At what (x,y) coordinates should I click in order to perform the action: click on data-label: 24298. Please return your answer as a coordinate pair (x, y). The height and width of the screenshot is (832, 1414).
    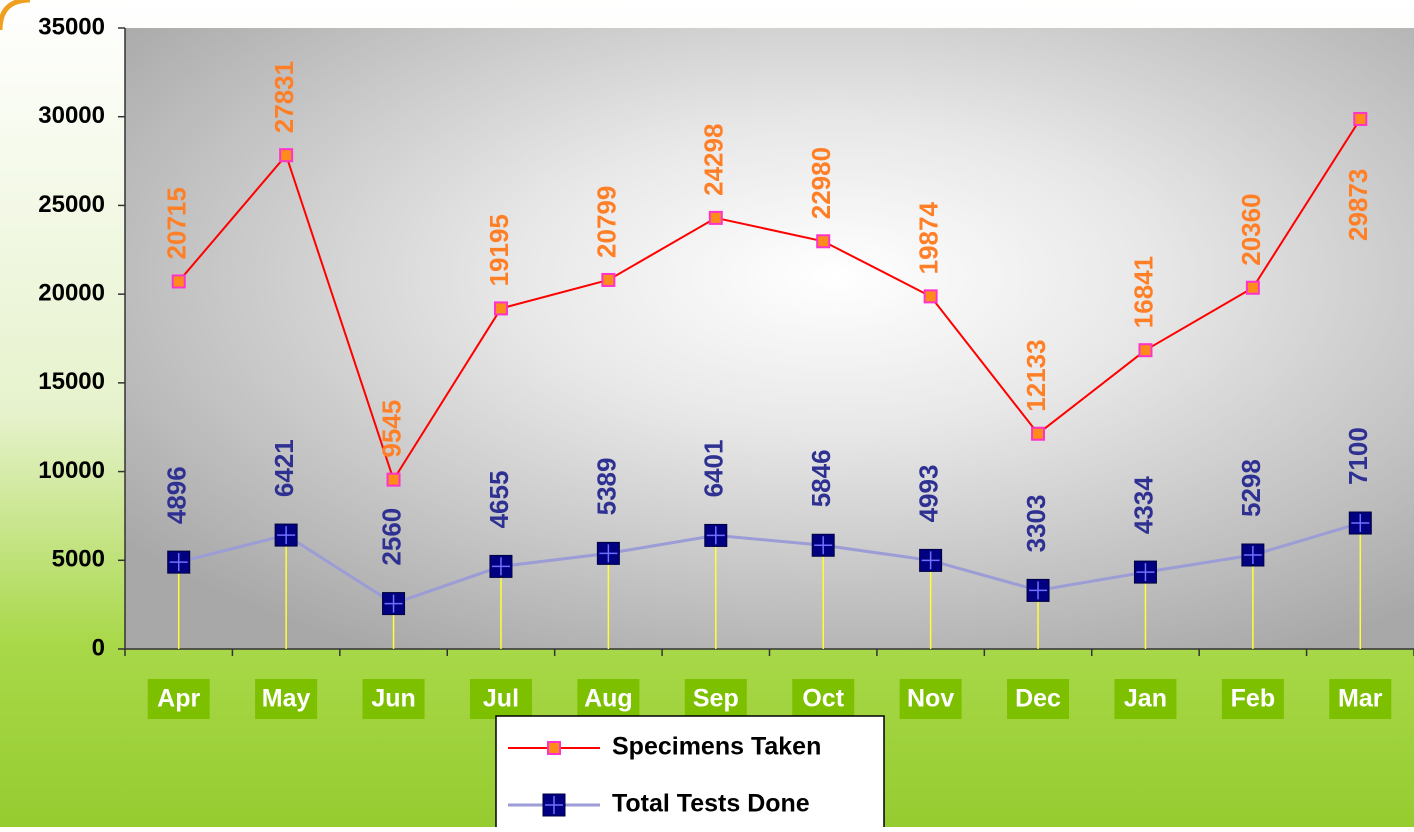
    Looking at the image, I should click on (714, 160).